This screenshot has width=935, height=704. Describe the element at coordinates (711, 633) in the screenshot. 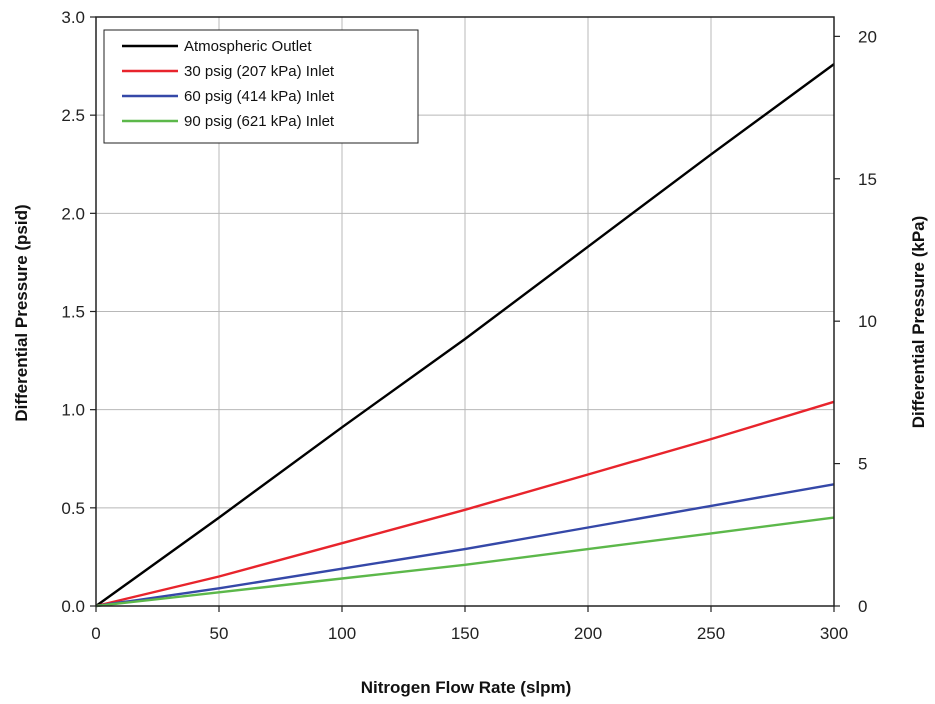

I see `x-tick-label: 250` at that location.